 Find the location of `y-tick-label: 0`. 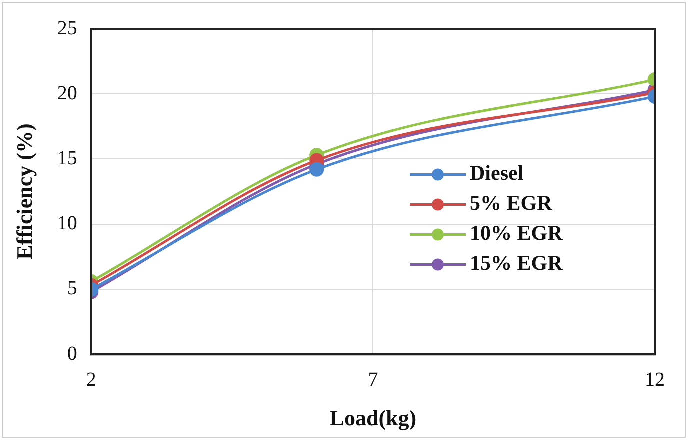

y-tick-label: 0 is located at coordinates (72, 353).